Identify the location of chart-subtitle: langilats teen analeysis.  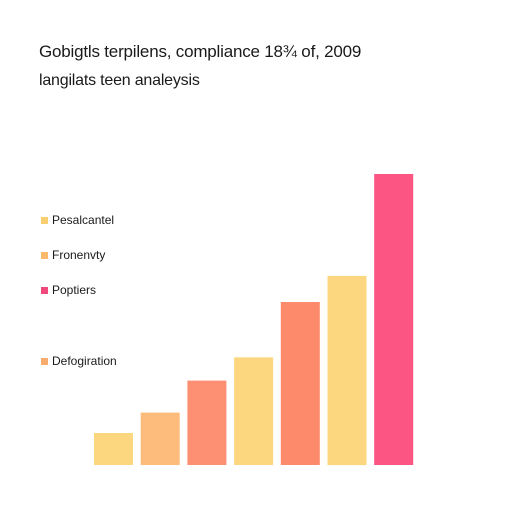
(119, 80).